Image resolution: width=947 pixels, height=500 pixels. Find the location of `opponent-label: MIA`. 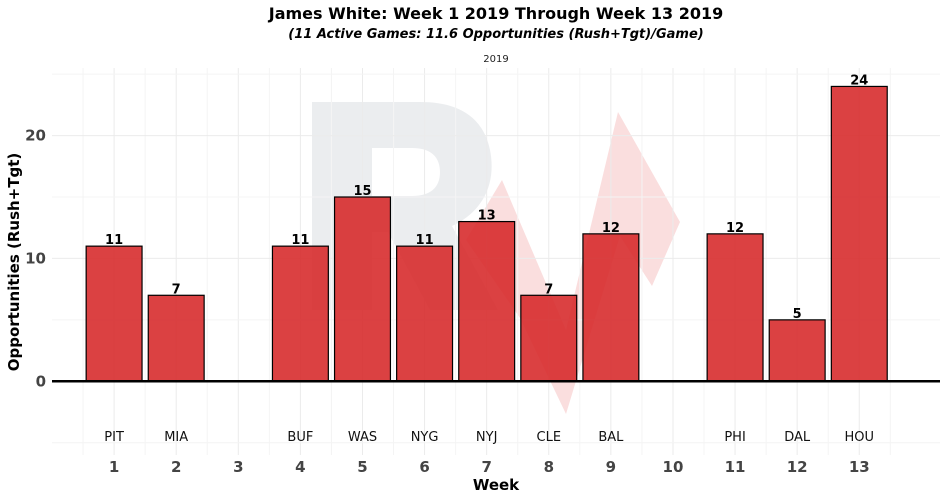

opponent-label: MIA is located at coordinates (176, 437).